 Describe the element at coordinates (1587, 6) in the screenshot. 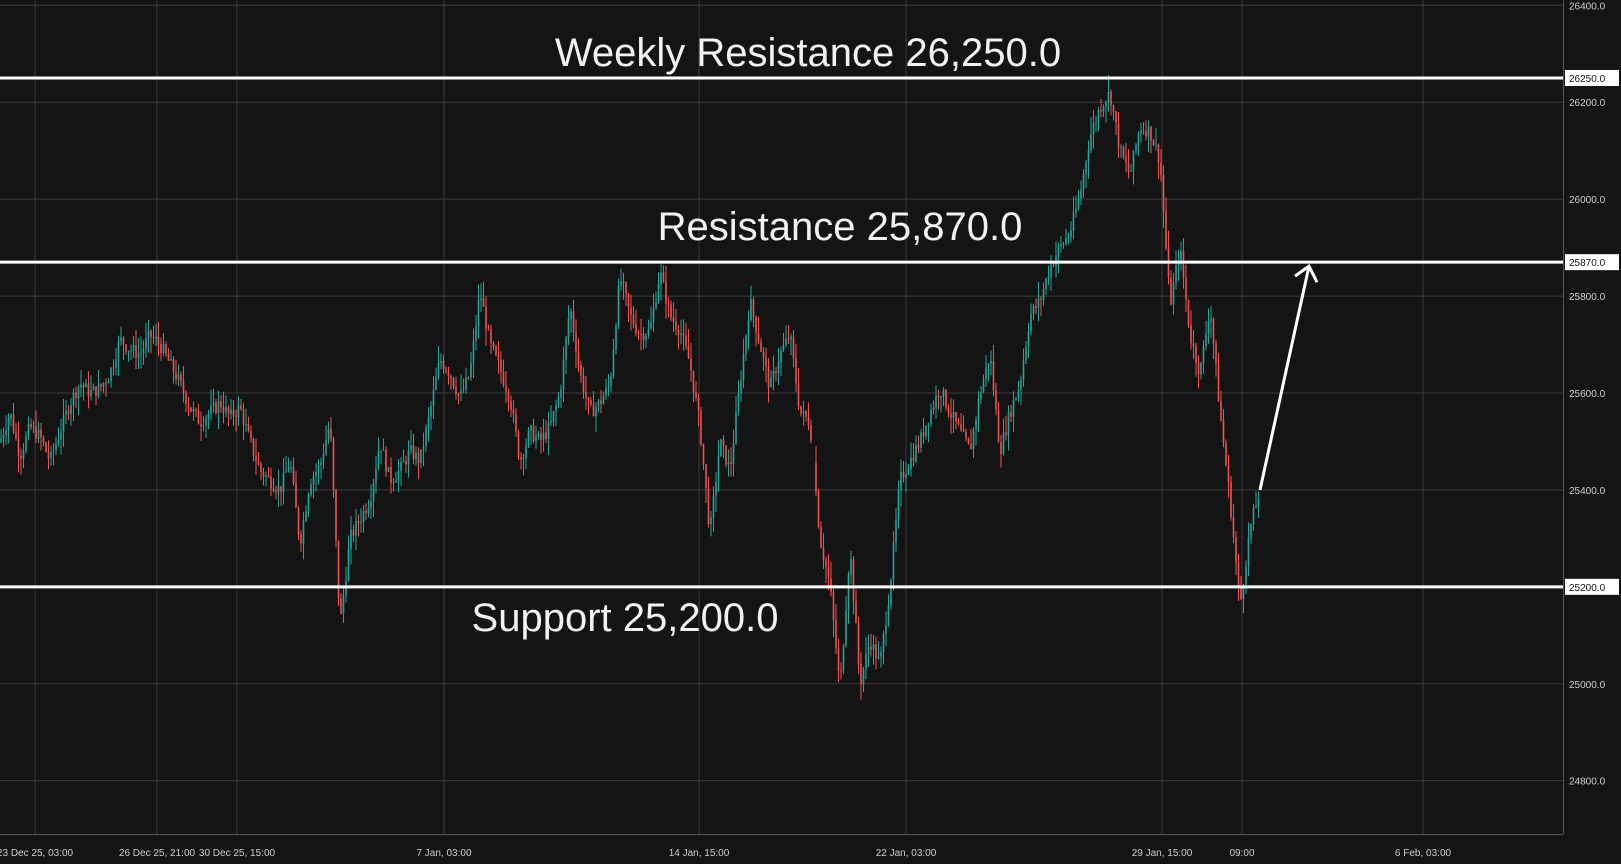

I see `price-tick-label: 26400.0` at that location.